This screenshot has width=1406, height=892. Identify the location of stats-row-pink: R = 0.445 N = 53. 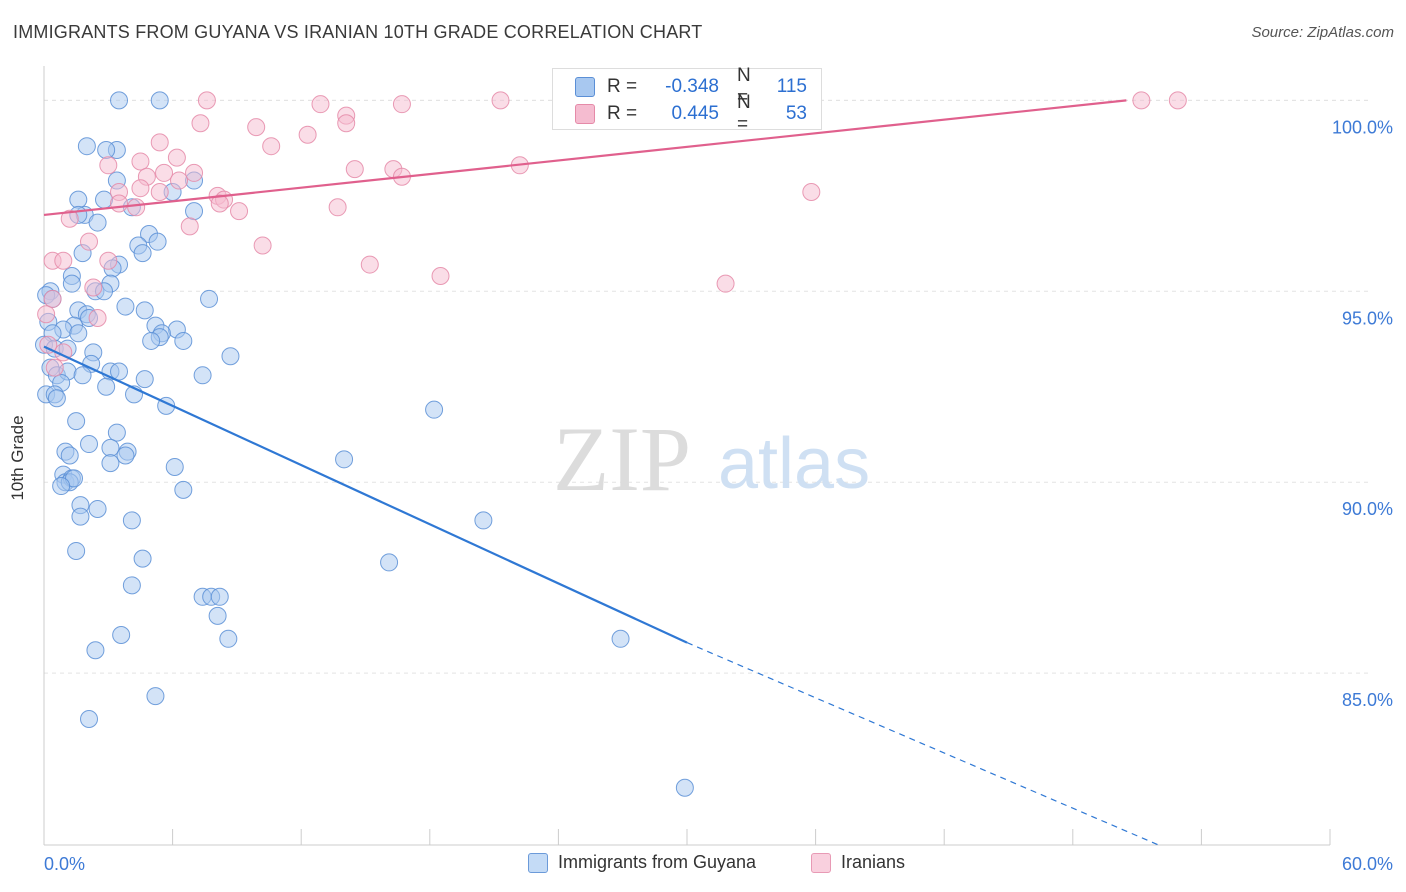
(691, 113).